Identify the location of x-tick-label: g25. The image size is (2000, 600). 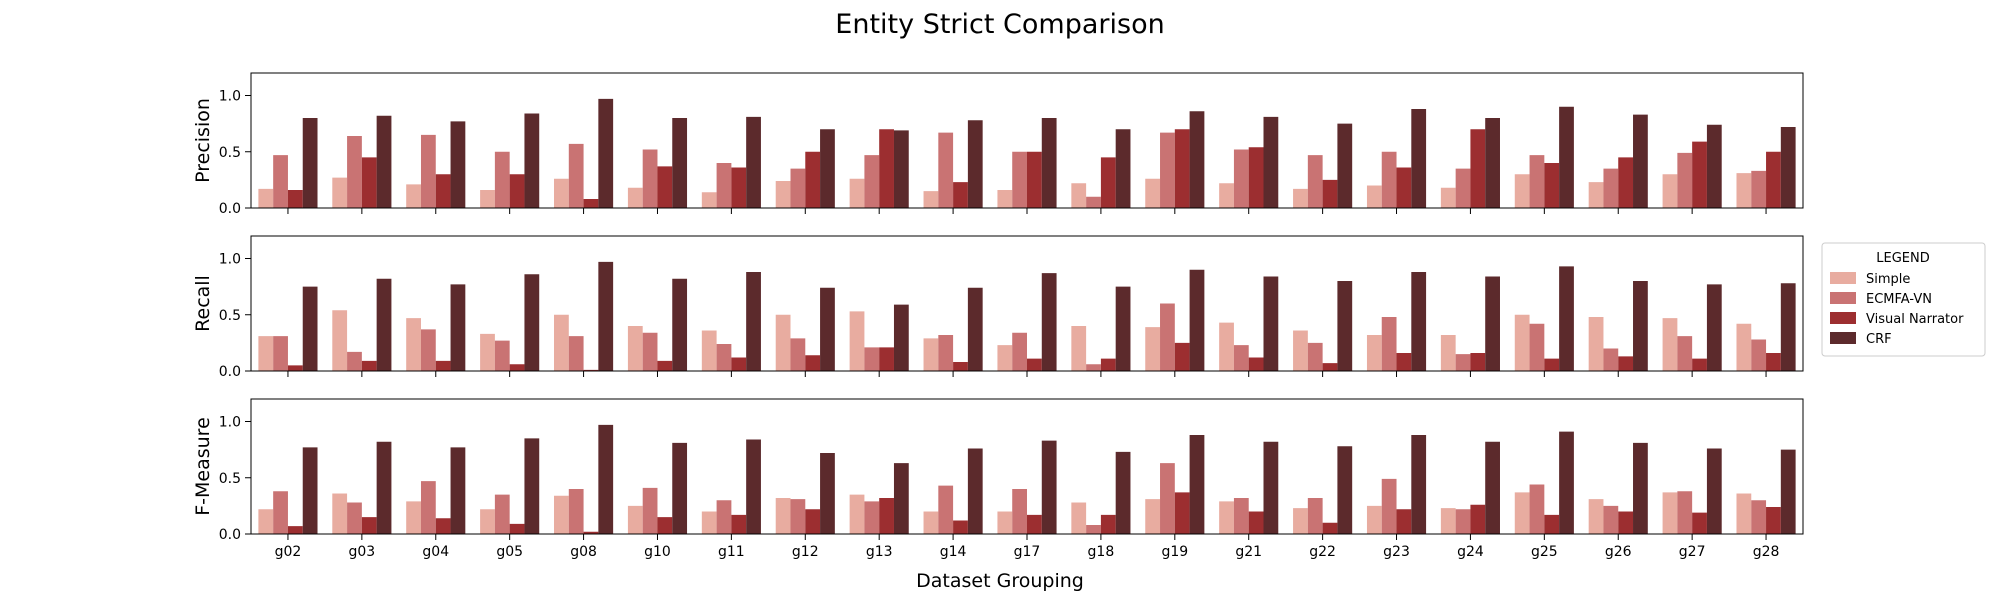
(1544, 552).